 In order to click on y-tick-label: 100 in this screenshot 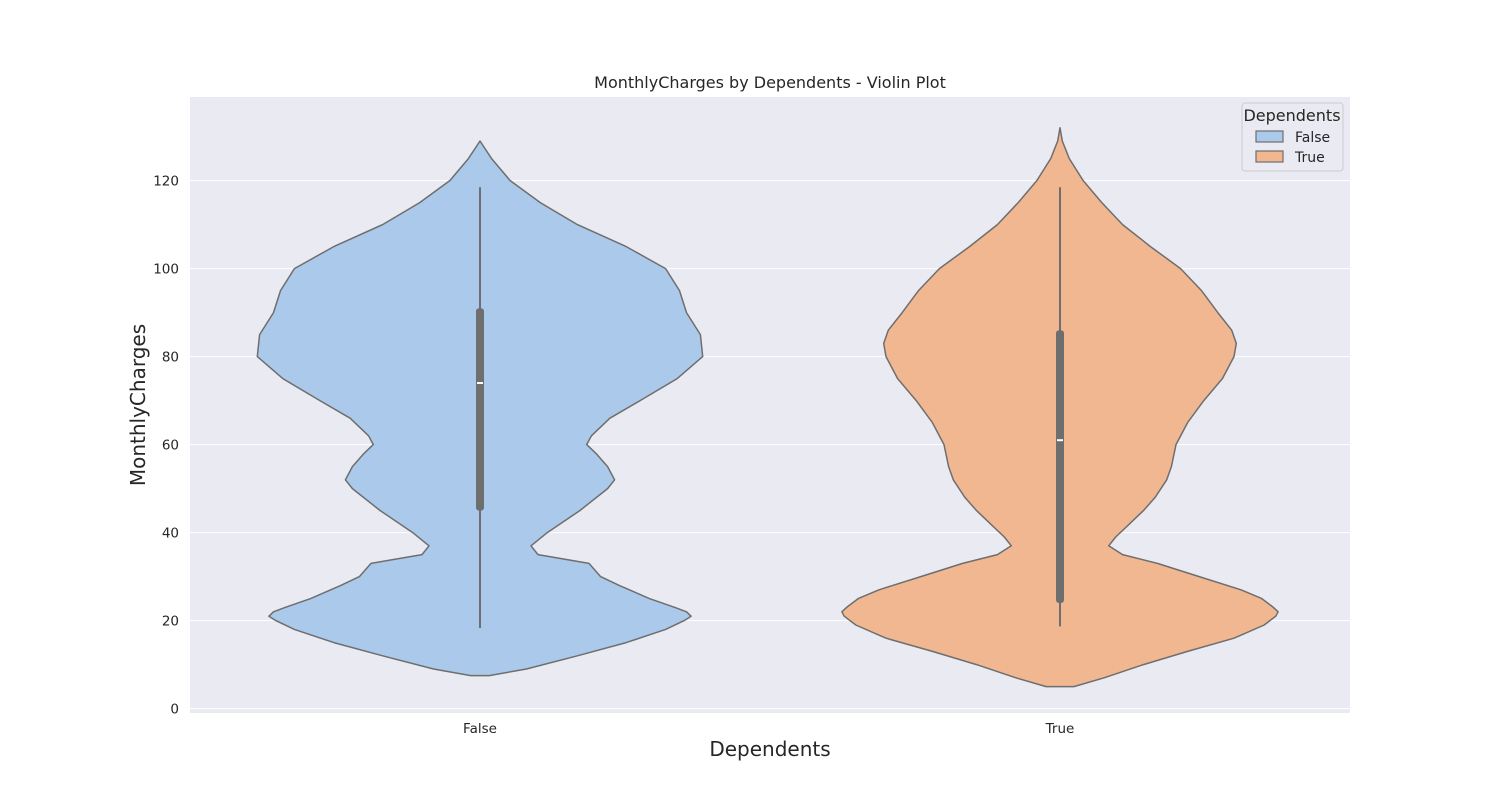, I will do `click(166, 270)`.